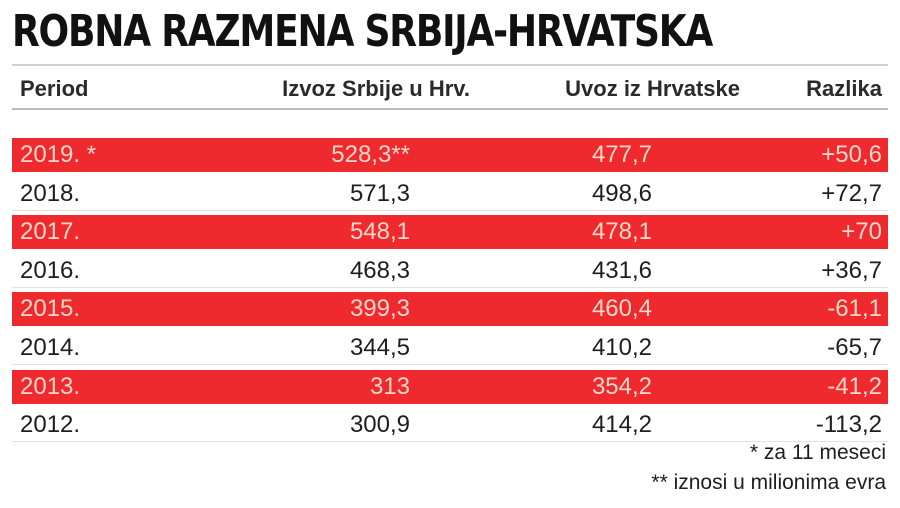  What do you see at coordinates (376, 88) in the screenshot?
I see `header-izvoz: Izvoz Srbije u Hrv.` at bounding box center [376, 88].